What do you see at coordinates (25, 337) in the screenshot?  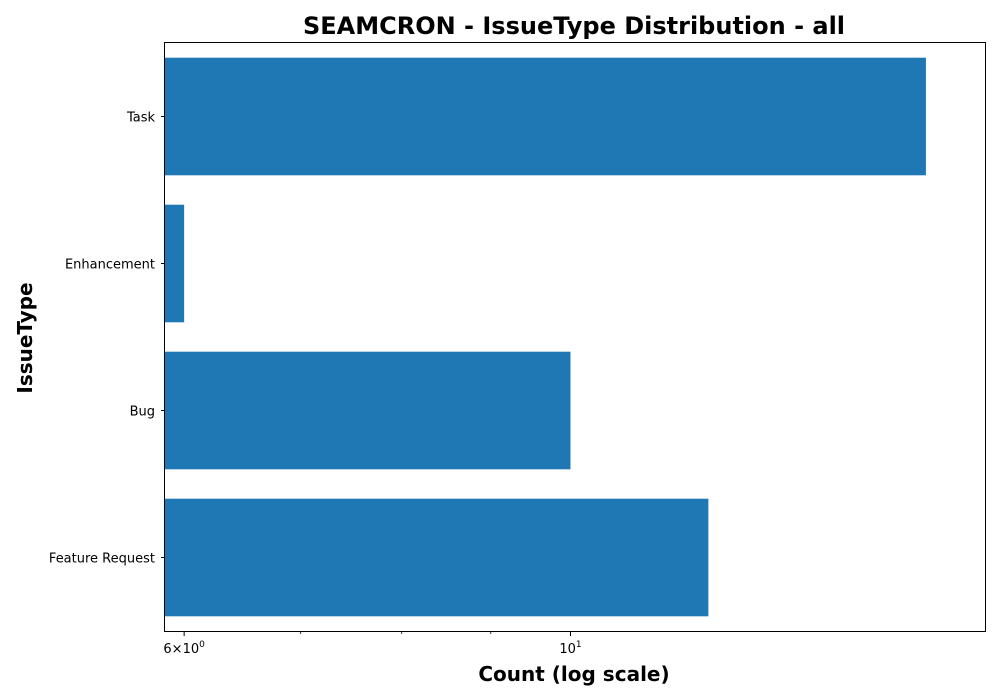 I see `y-axis-label: IssueType` at bounding box center [25, 337].